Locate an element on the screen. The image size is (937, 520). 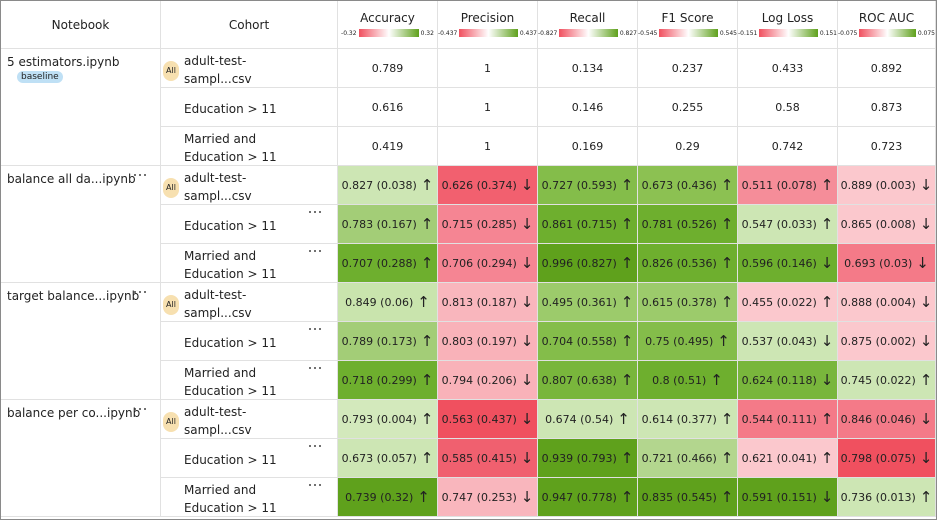
metric-value: 0.892 is located at coordinates (886, 68).